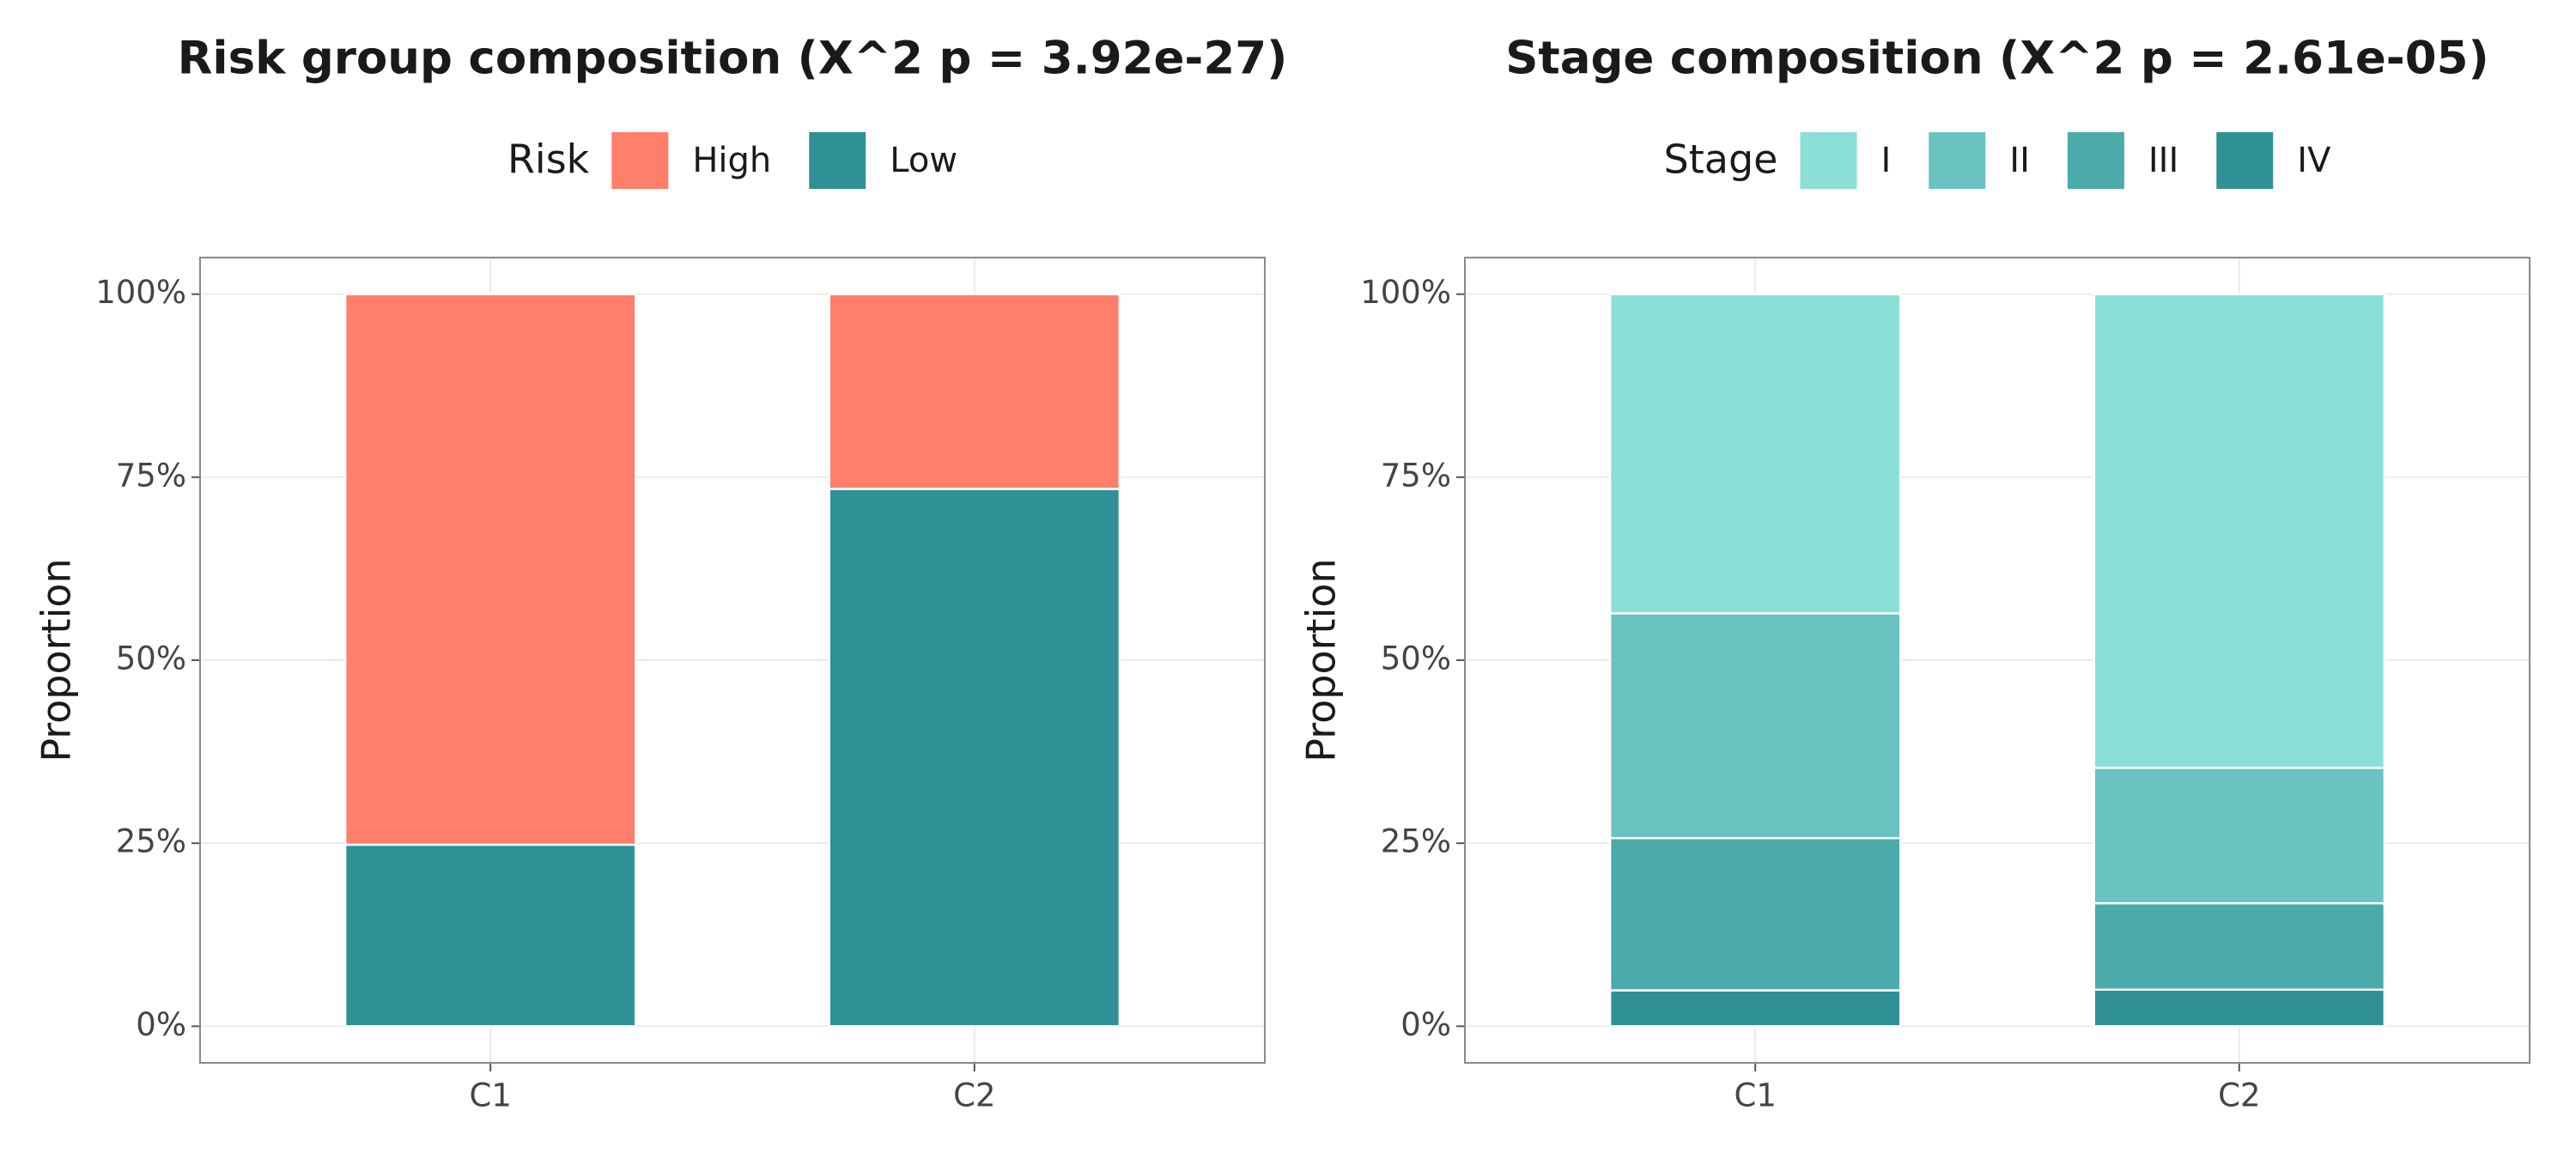 This screenshot has height=1159, width=2576. Describe the element at coordinates (2019, 160) in the screenshot. I see `legend-label: II` at that location.